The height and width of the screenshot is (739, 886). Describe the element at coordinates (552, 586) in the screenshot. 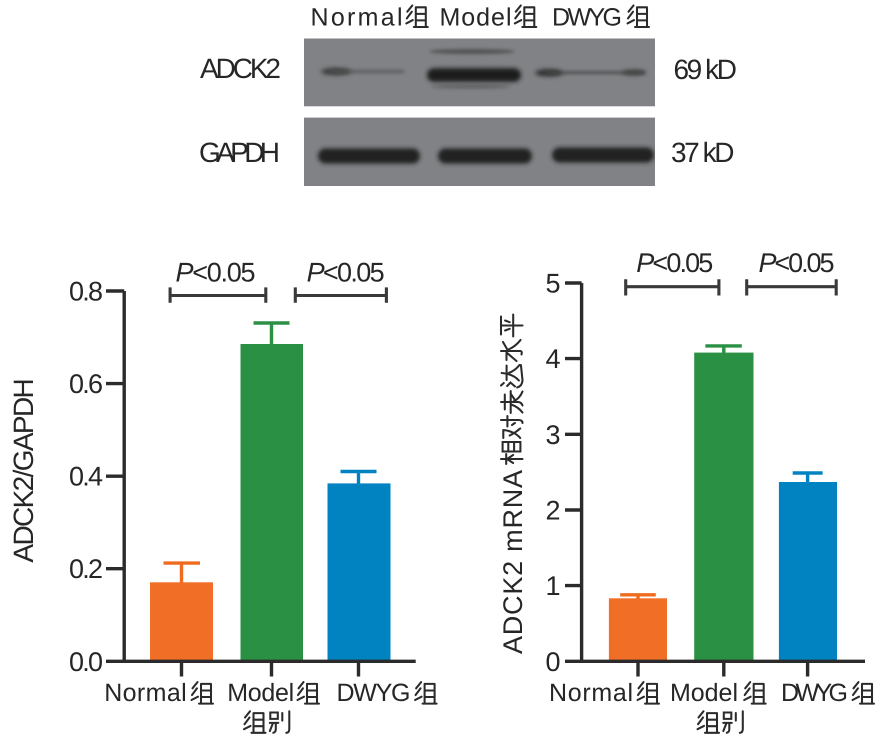

I see `svg-text: 1` at that location.